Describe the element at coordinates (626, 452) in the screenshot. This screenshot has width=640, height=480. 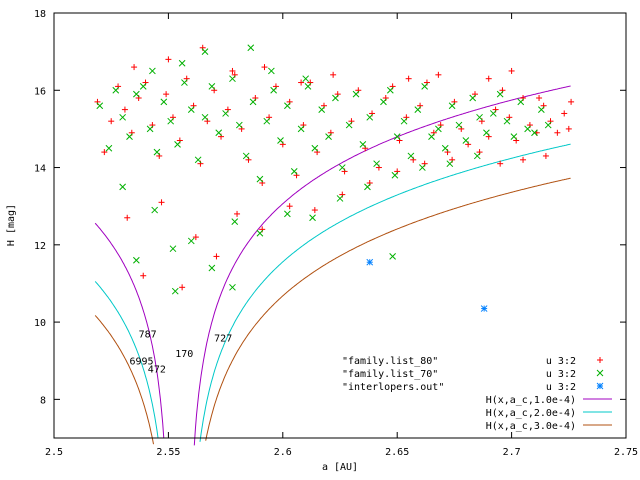
I see `x-tick-label: 2.75` at that location.